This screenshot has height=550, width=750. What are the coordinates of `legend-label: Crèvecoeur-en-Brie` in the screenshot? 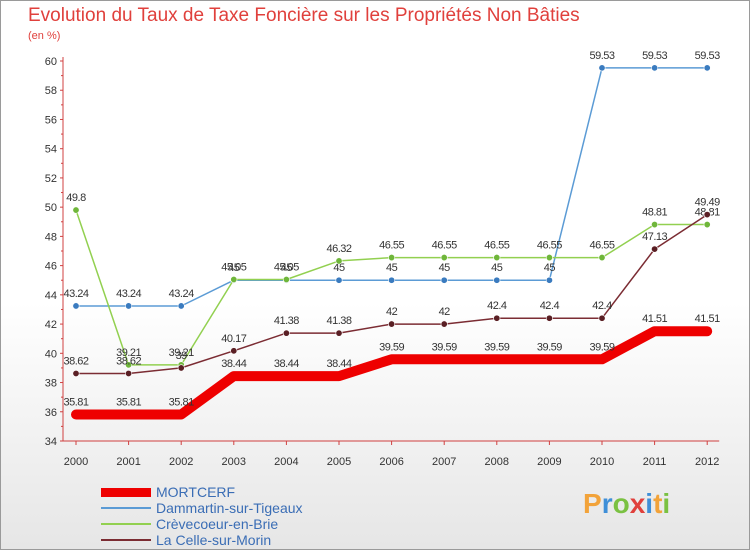 It's located at (217, 524).